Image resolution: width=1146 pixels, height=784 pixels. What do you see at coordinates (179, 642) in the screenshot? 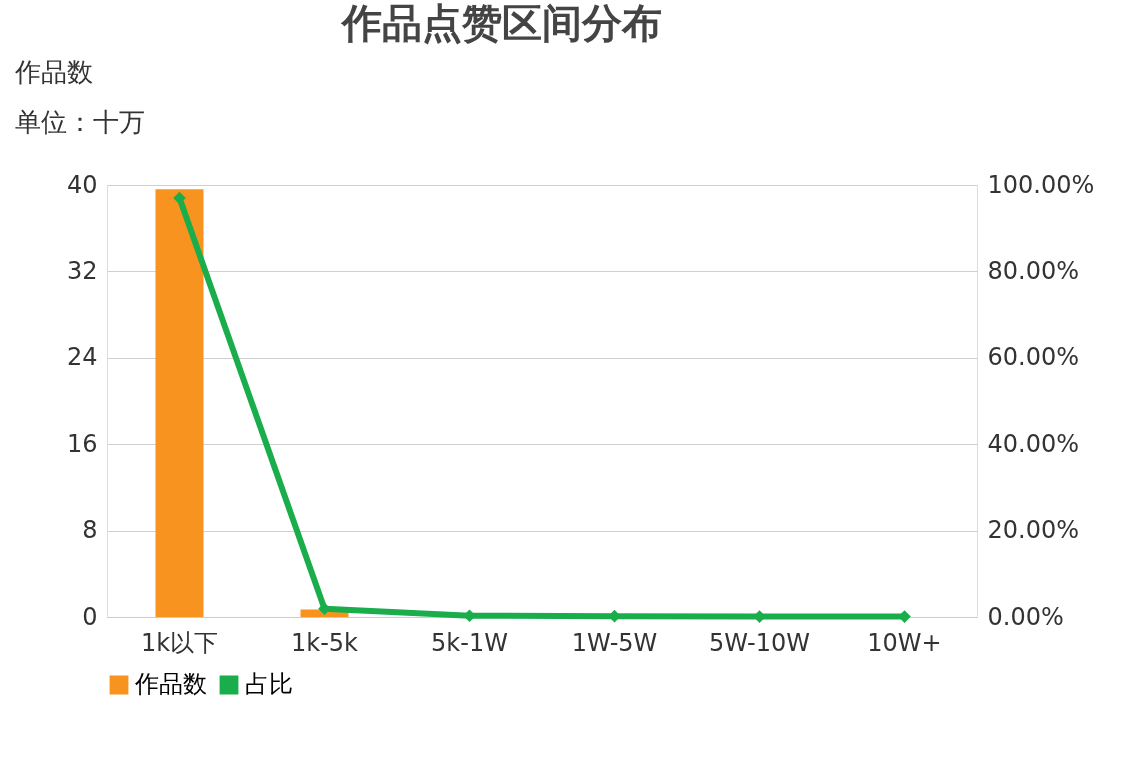
I see `x-tick-label: 1k以下` at bounding box center [179, 642].